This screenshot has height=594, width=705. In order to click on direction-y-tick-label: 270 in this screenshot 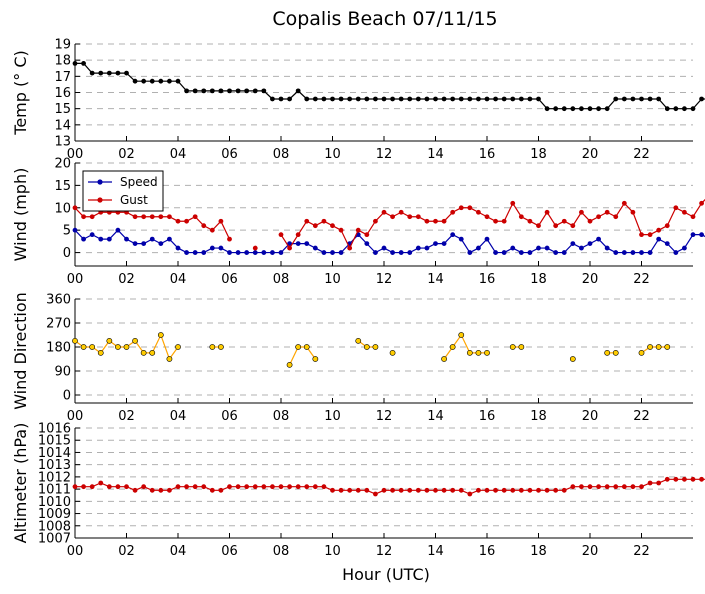, I will do `click(58, 324)`.